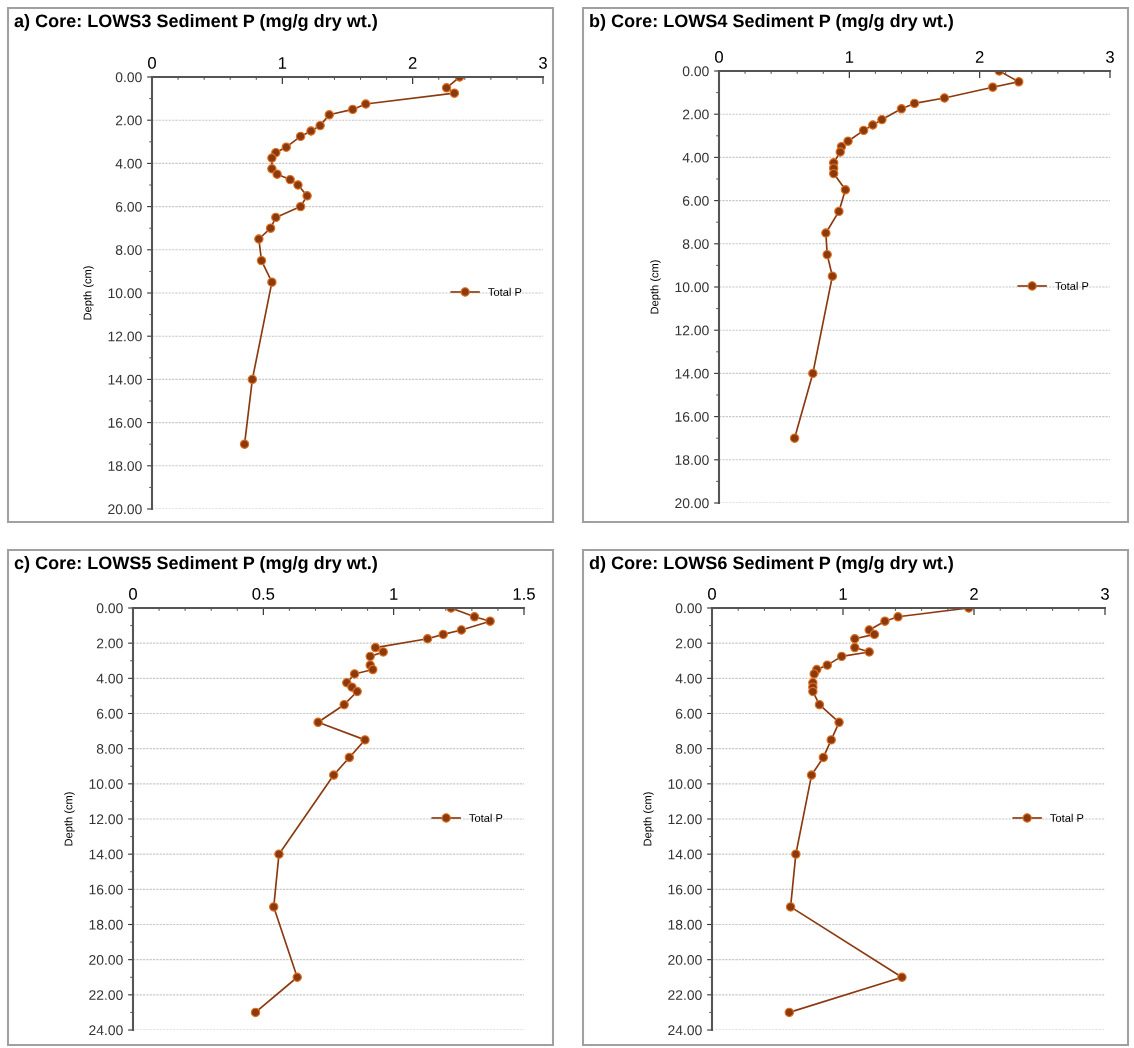 This screenshot has height=1048, width=1134. Describe the element at coordinates (648, 819) in the screenshot. I see `y-axis-title: Depth (cm)` at that location.